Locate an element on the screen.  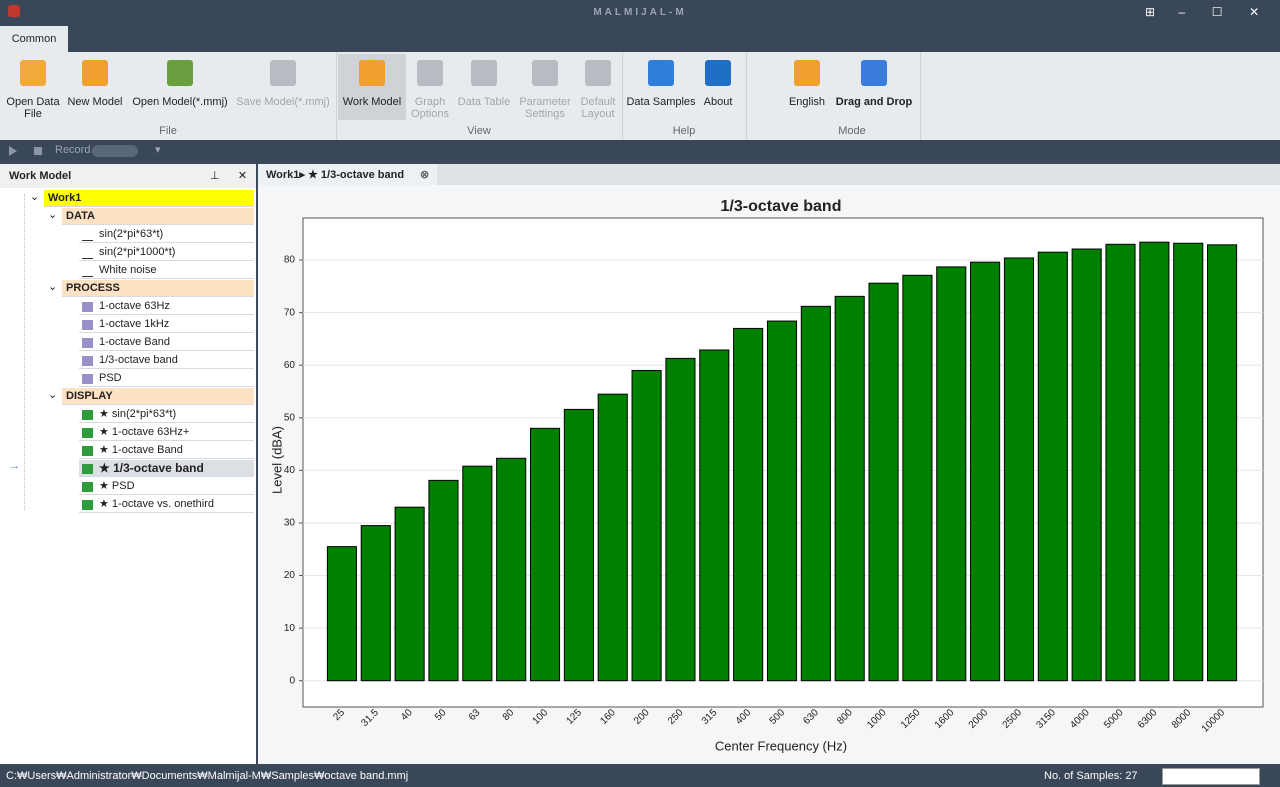
tree-item: ★ 1-octave 63Hz+ is located at coordinates (166, 432).